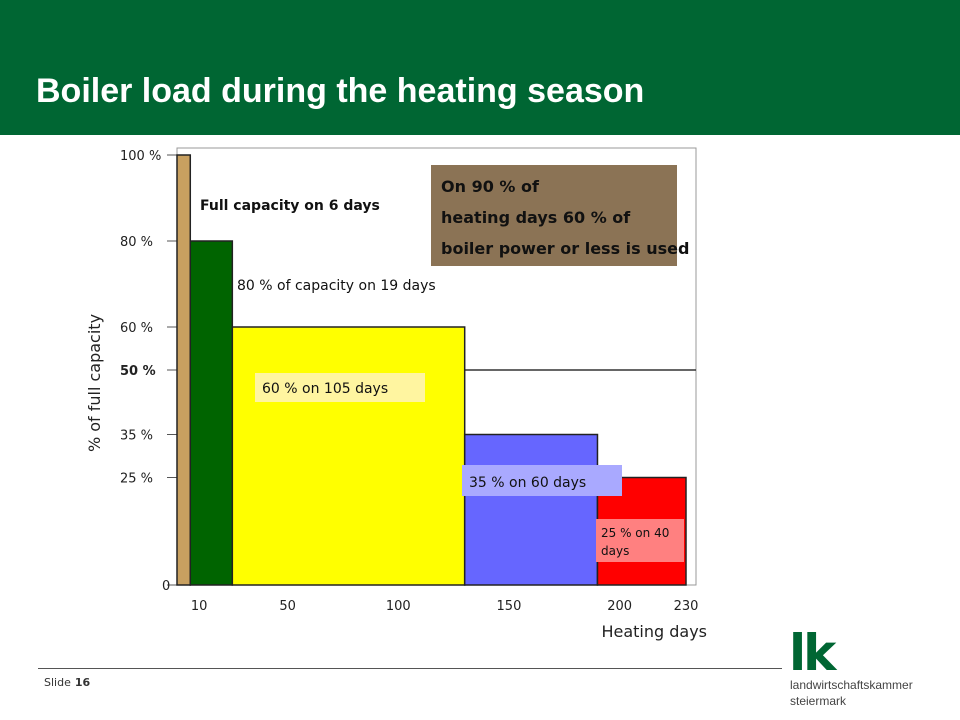 This screenshot has height=720, width=960. What do you see at coordinates (136, 479) in the screenshot?
I see `y-tick-label: 25 %` at bounding box center [136, 479].